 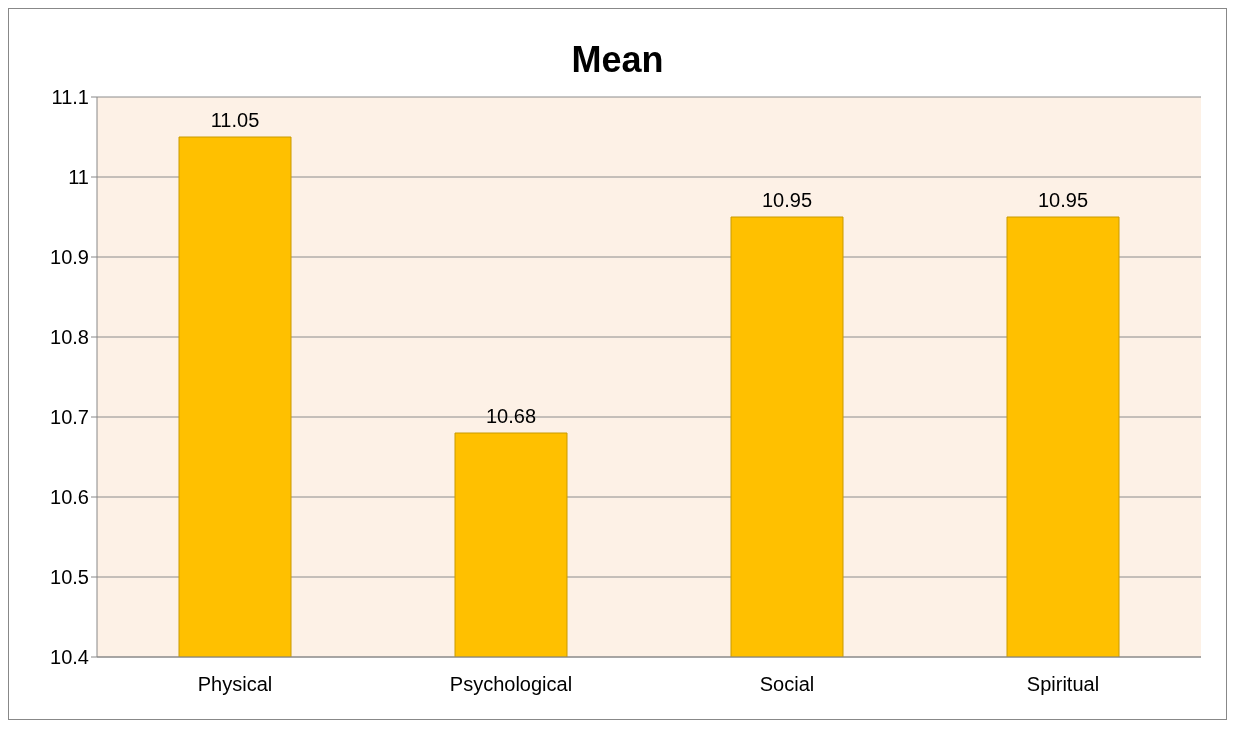 I want to click on y-tick-label: 10.9, so click(x=69, y=257).